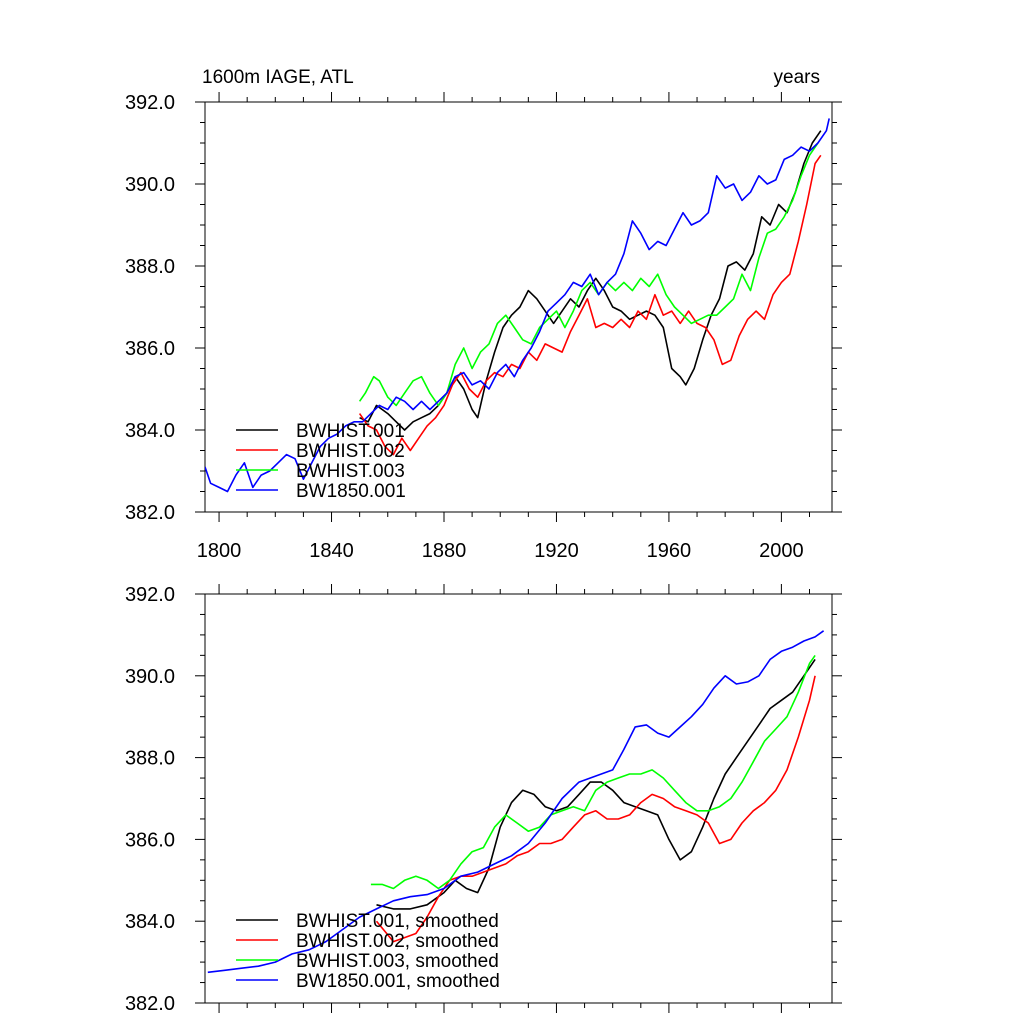  What do you see at coordinates (397, 921) in the screenshot?
I see `legend-label: BWHIST.001, smoothed` at bounding box center [397, 921].